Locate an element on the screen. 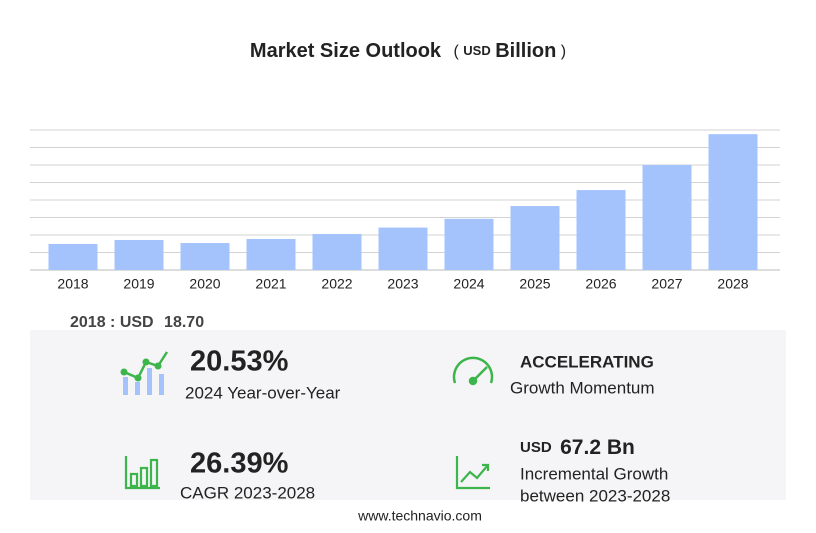  x-tick-label: 2019 is located at coordinates (138, 284).